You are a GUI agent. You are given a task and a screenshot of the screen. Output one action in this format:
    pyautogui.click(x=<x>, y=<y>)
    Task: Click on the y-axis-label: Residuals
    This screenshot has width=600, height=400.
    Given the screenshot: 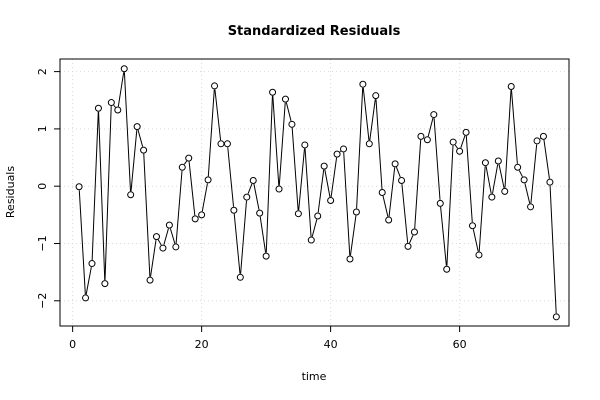 What is the action you would take?
    pyautogui.click(x=10, y=192)
    